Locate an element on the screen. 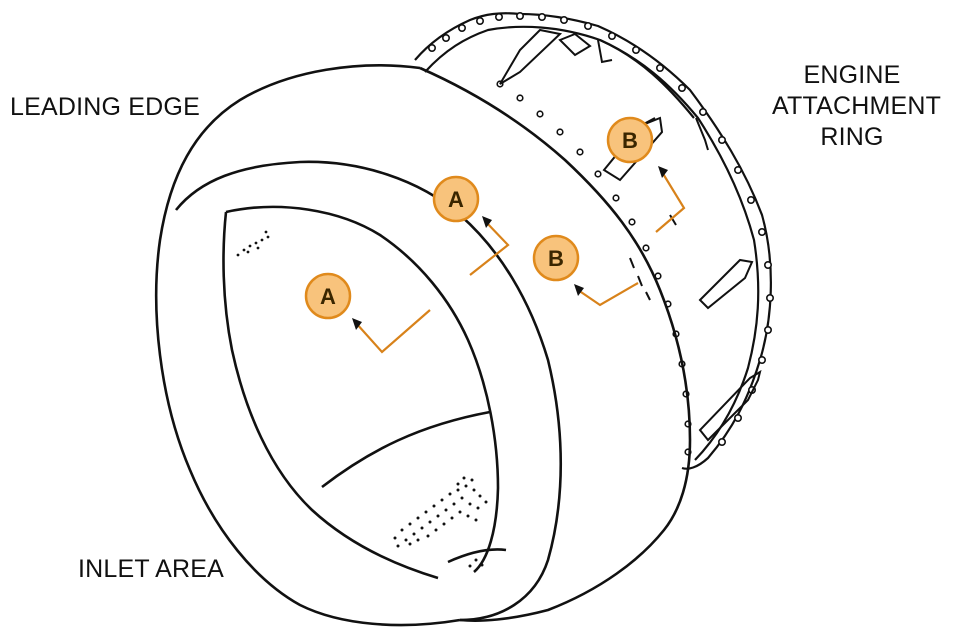 Image resolution: width=959 pixels, height=639 pixels. leader-lines is located at coordinates (520, 262).